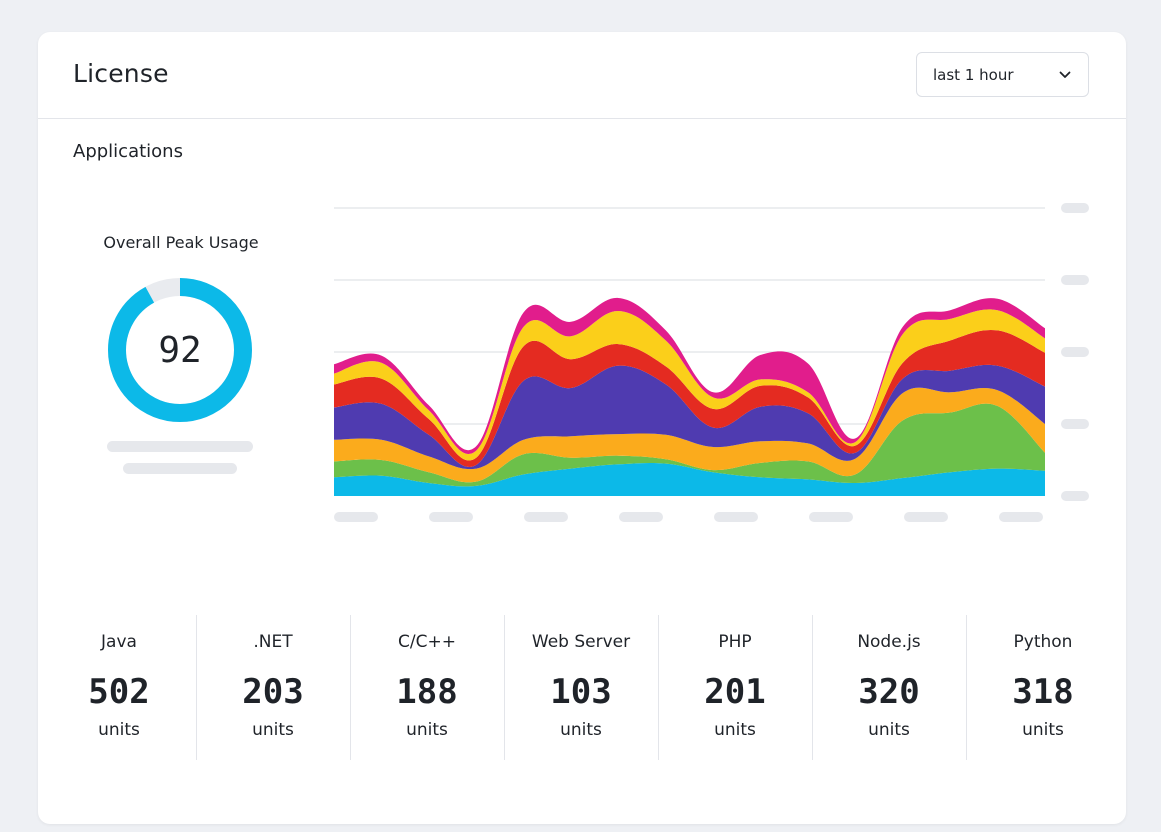  I want to click on peak-usage-label: Overall Peak Usage, so click(181, 242).